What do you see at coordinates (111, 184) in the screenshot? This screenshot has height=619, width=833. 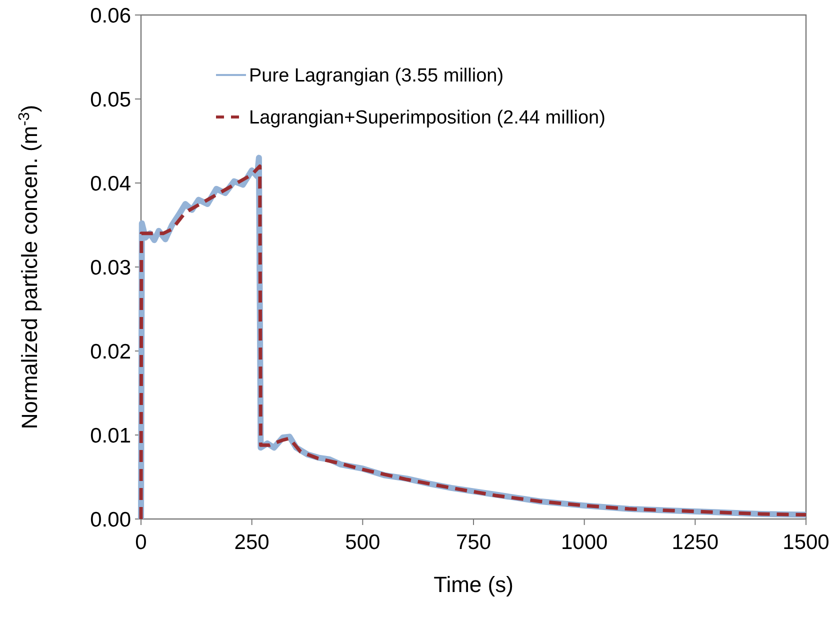 I see `y-tick-label: 0.04` at bounding box center [111, 184].